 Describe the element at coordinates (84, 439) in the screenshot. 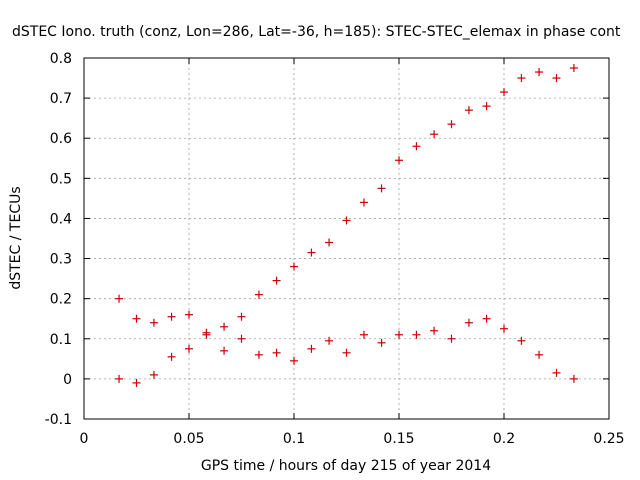

I see `x-tick-label: 0` at that location.